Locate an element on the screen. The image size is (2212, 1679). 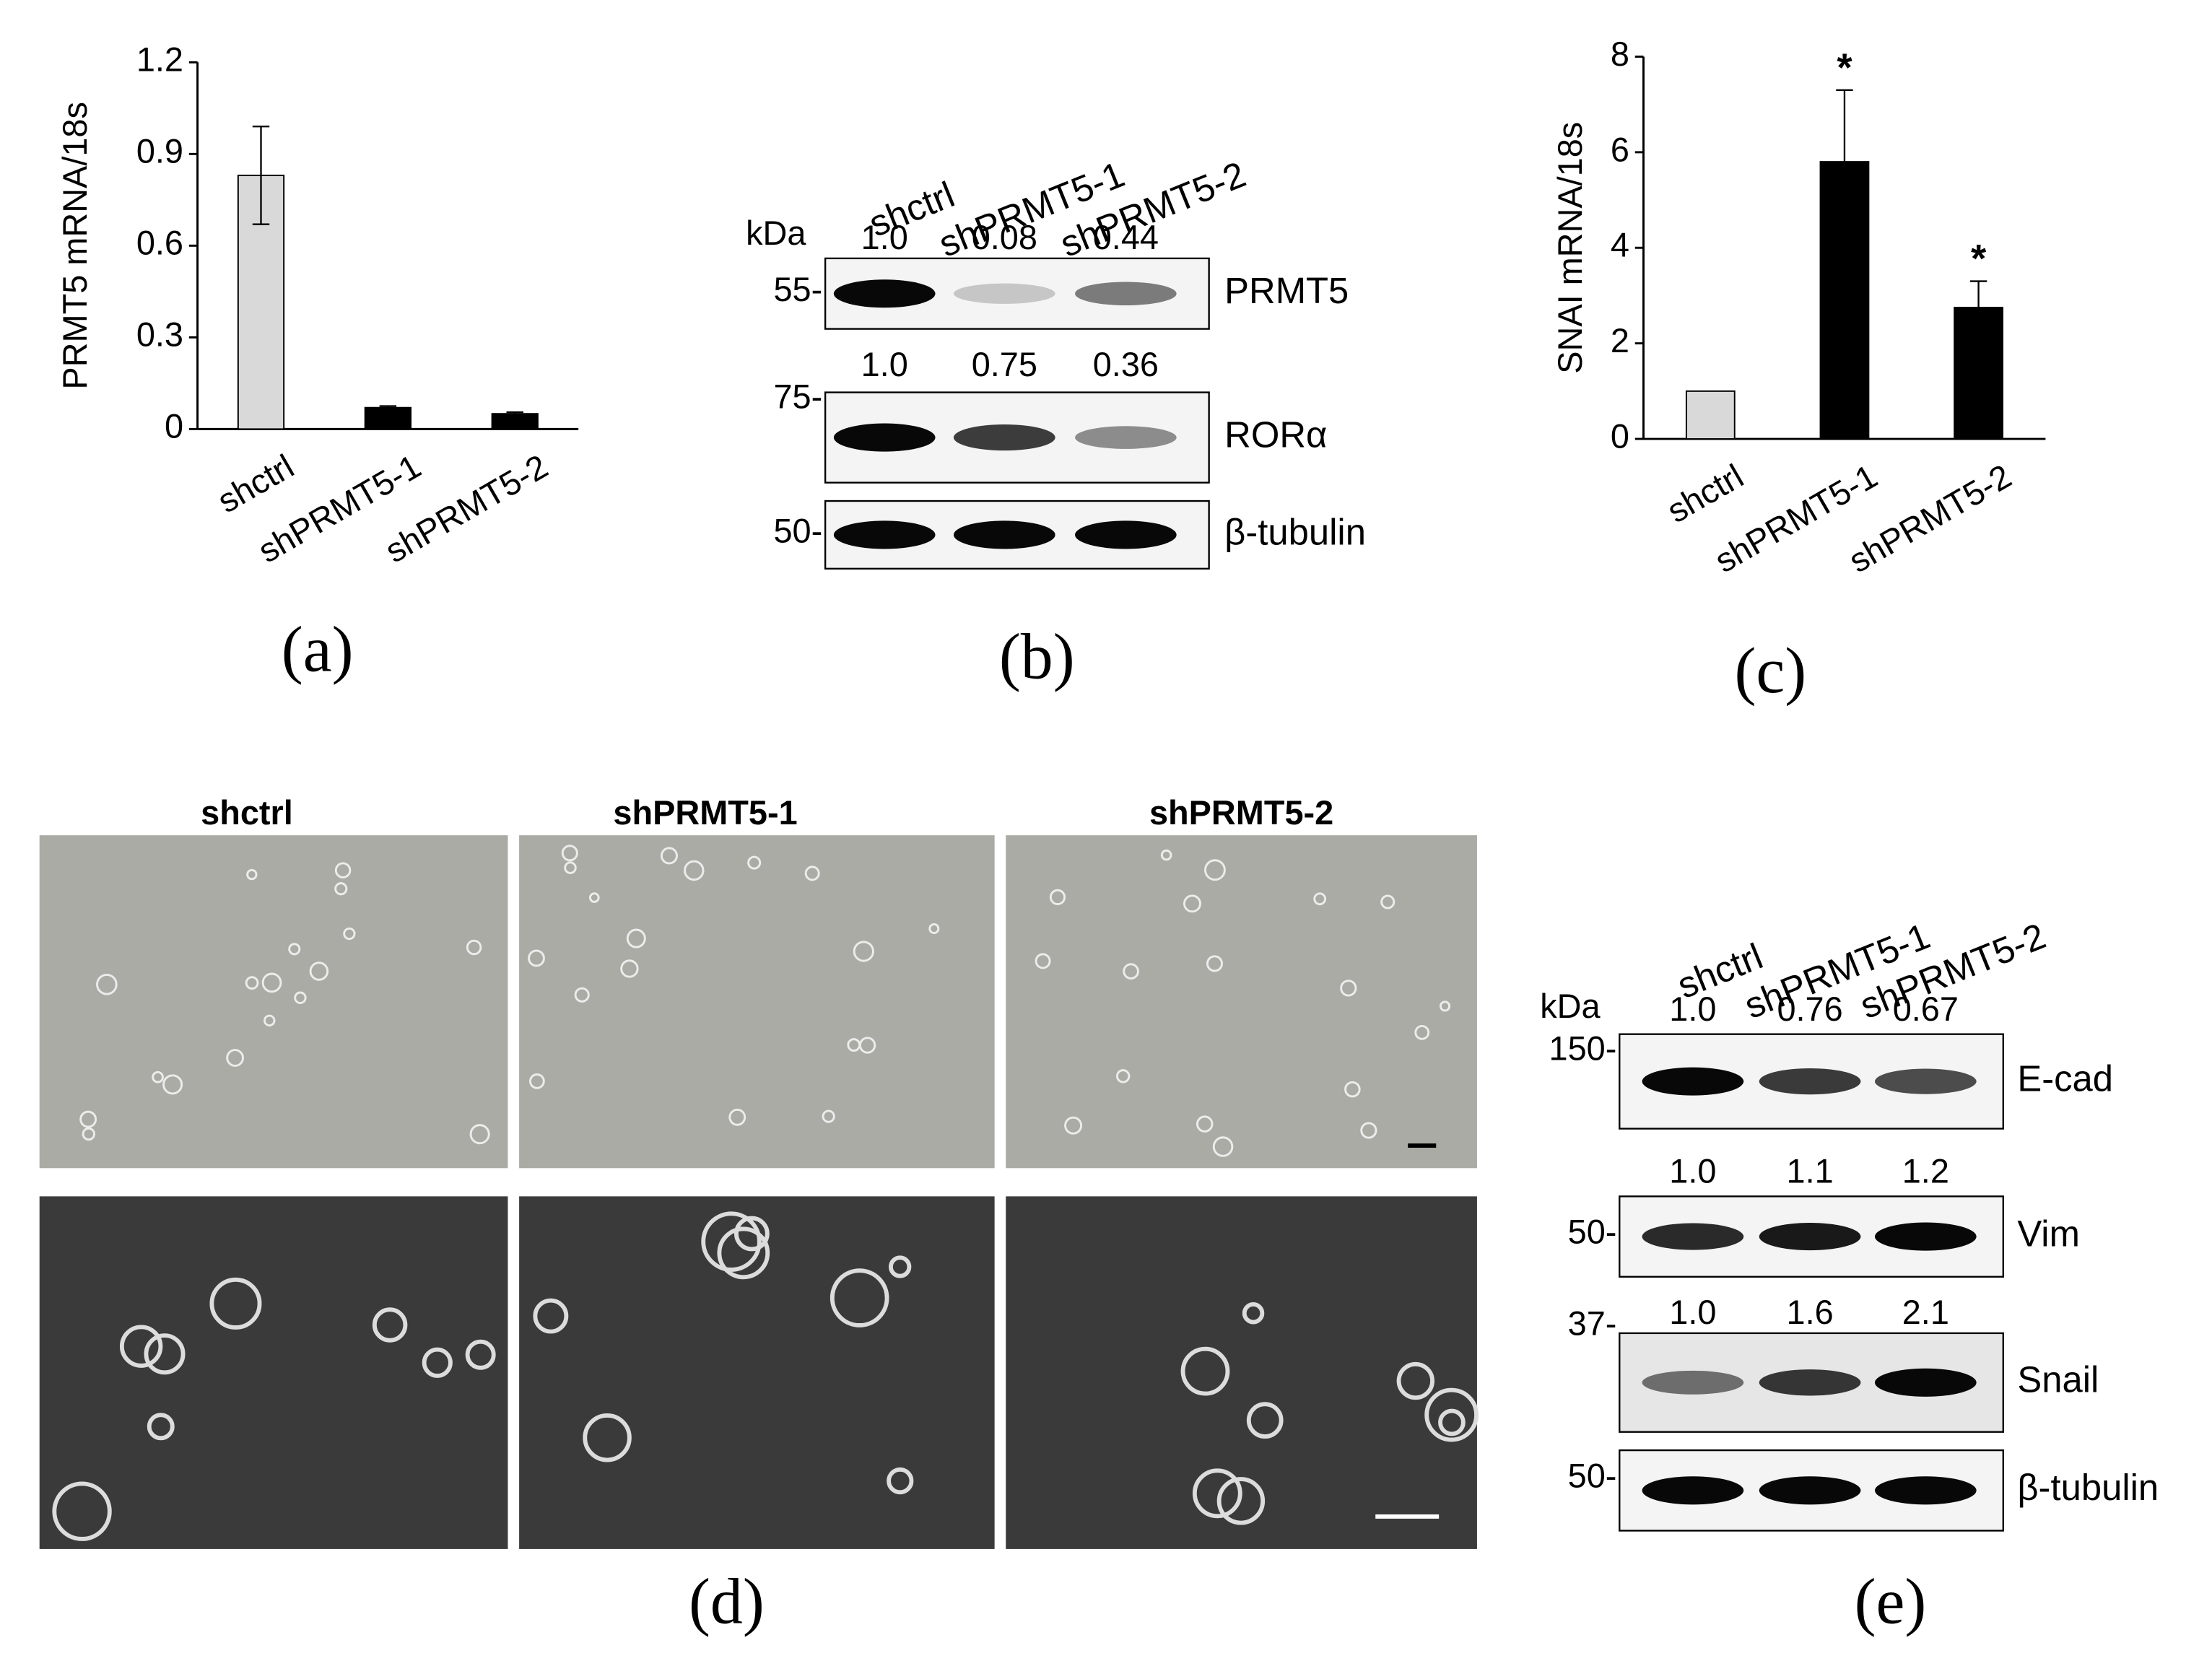
protein-label: E-cad is located at coordinates (2065, 1078).